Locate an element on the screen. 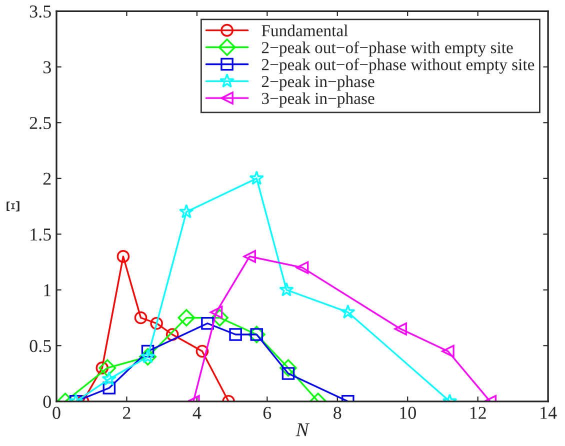  y-tick-label: 0.5 is located at coordinates (40, 346).